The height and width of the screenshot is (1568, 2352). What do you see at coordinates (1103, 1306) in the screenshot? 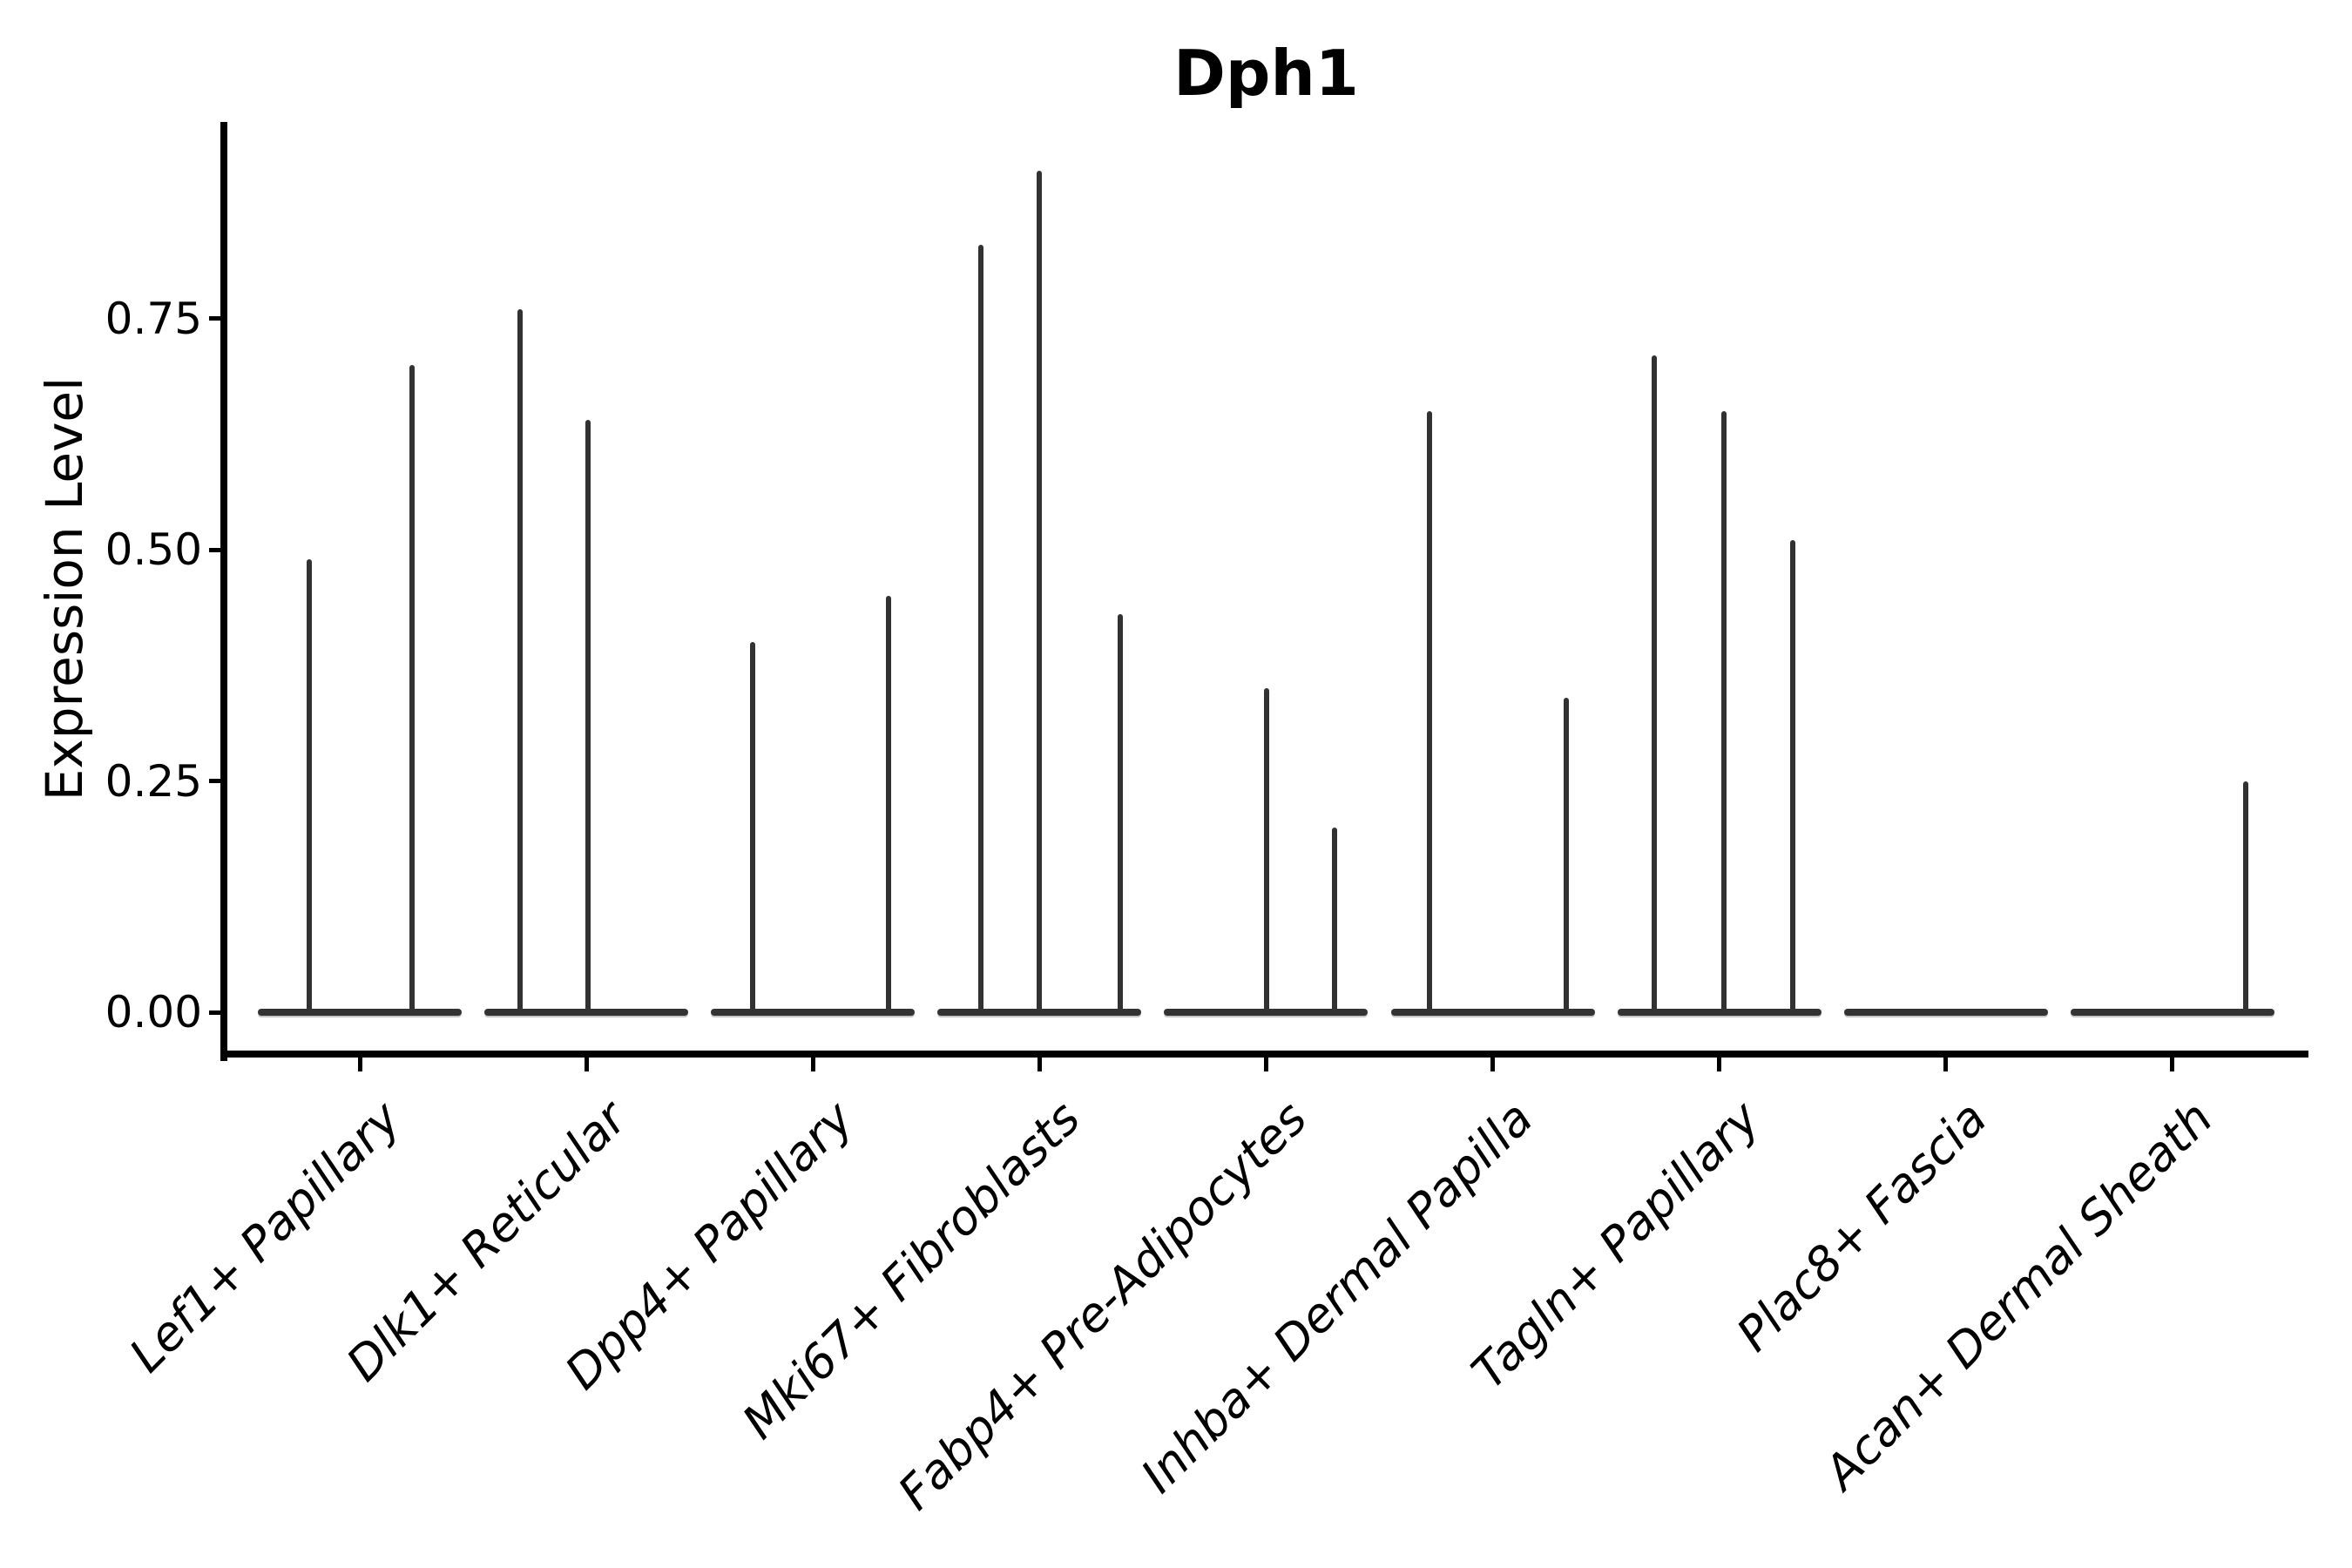
I see `x-tick-label-text: Fabp4+ Pre-Adipocytes` at bounding box center [1103, 1306].